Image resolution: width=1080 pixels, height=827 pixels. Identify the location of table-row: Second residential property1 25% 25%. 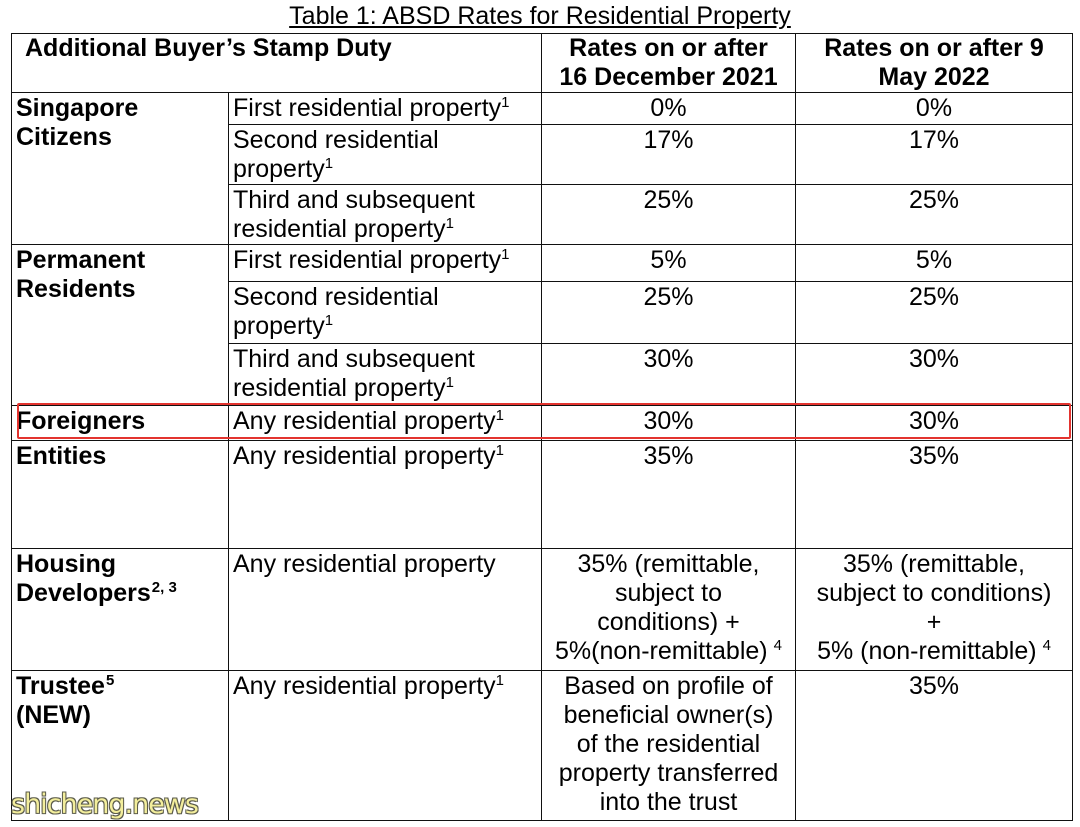
(542, 312).